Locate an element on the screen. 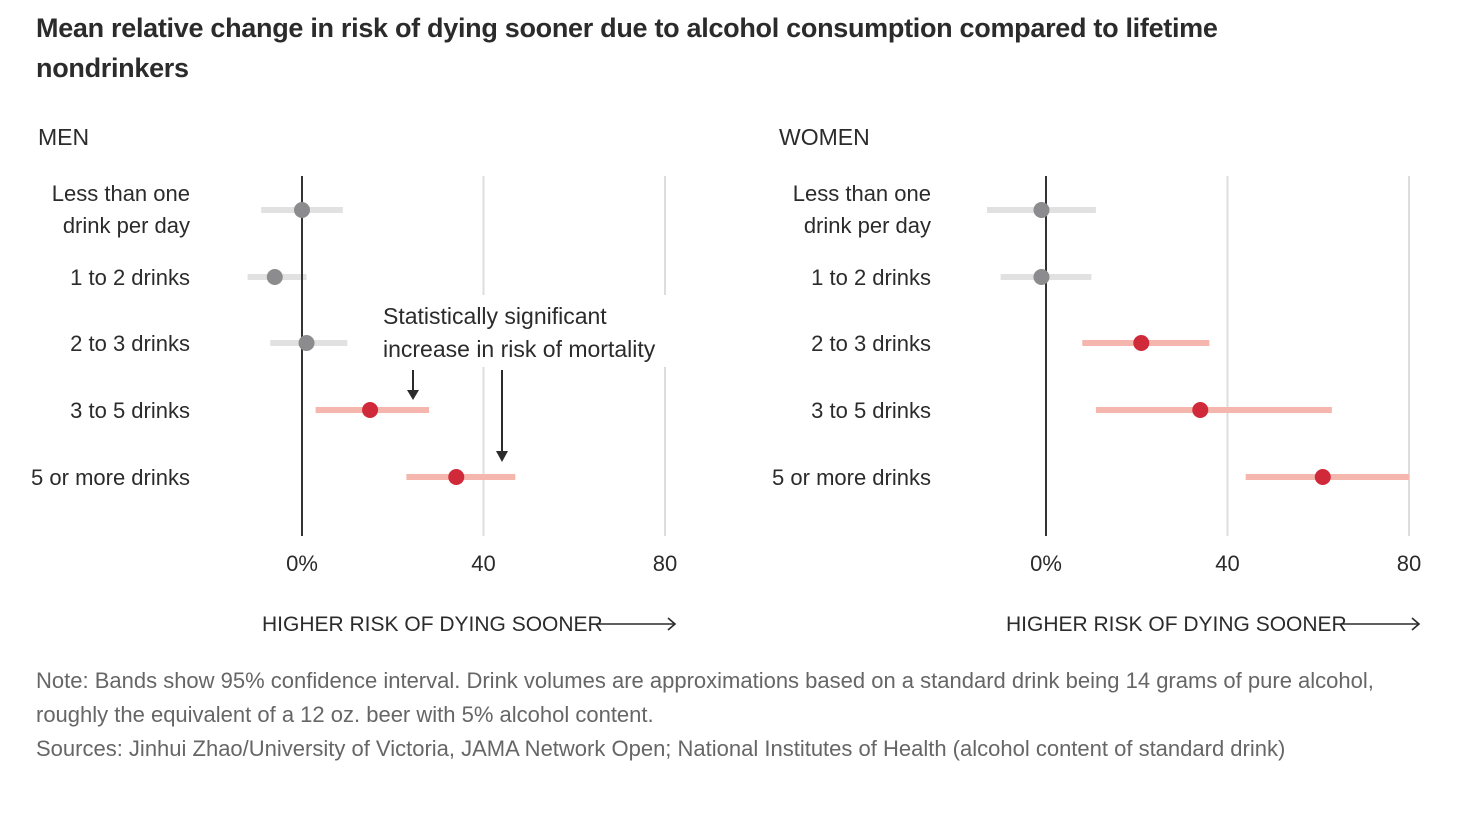 This screenshot has width=1470, height=822. women-row-label: 3 to 5 drinks is located at coordinates (871, 410).